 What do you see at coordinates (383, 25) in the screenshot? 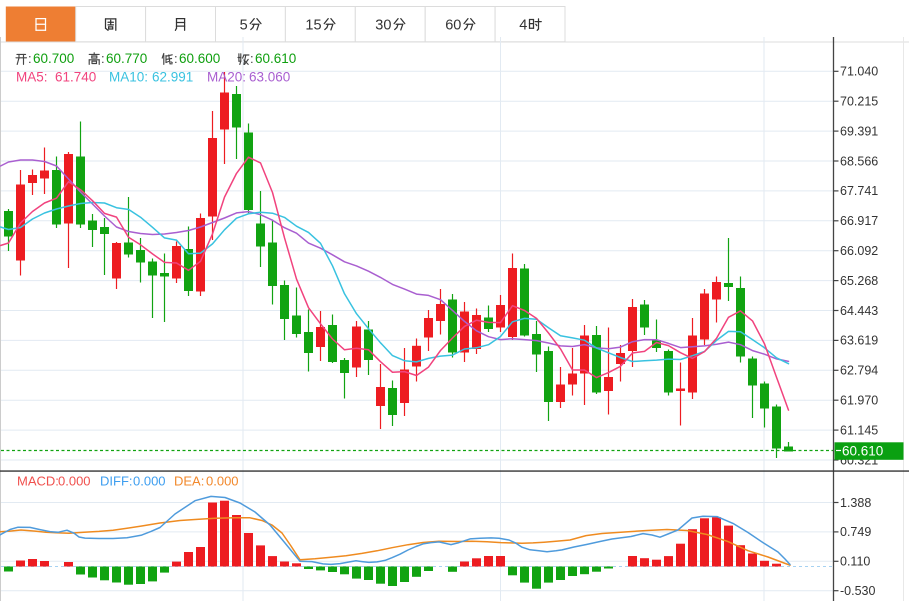
I see `svg-text: 30` at bounding box center [383, 25].